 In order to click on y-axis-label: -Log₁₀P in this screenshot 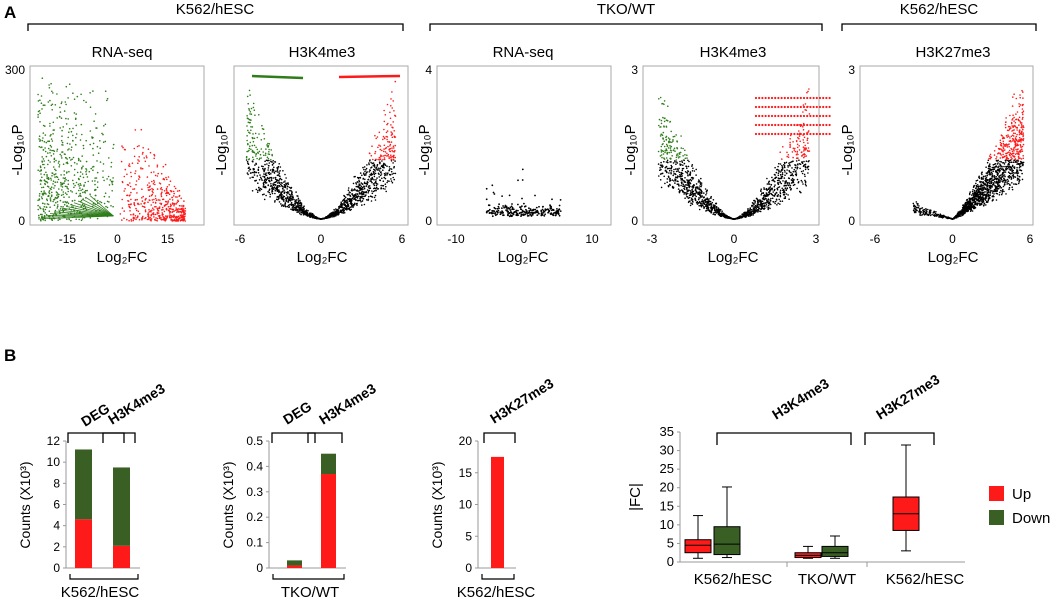, I will do `click(17, 149)`.